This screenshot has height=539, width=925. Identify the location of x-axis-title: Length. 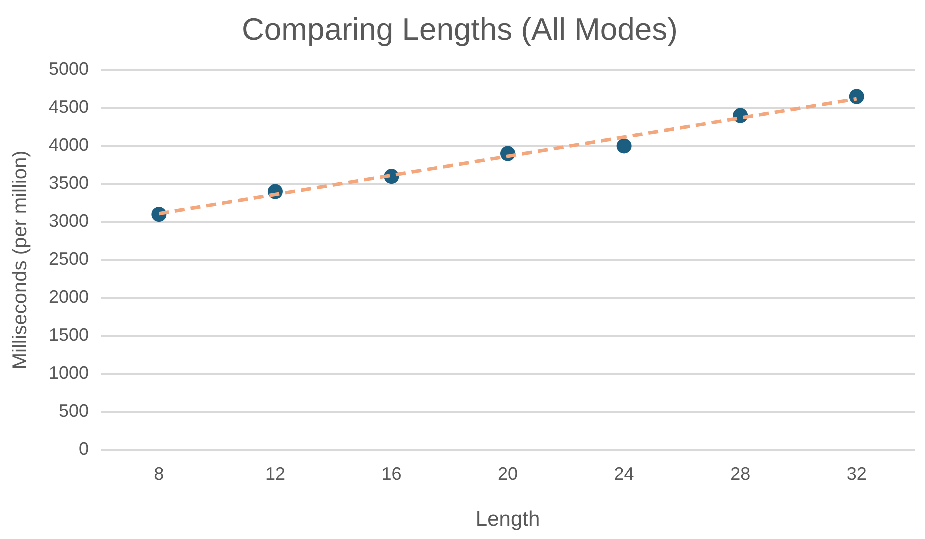
(508, 520).